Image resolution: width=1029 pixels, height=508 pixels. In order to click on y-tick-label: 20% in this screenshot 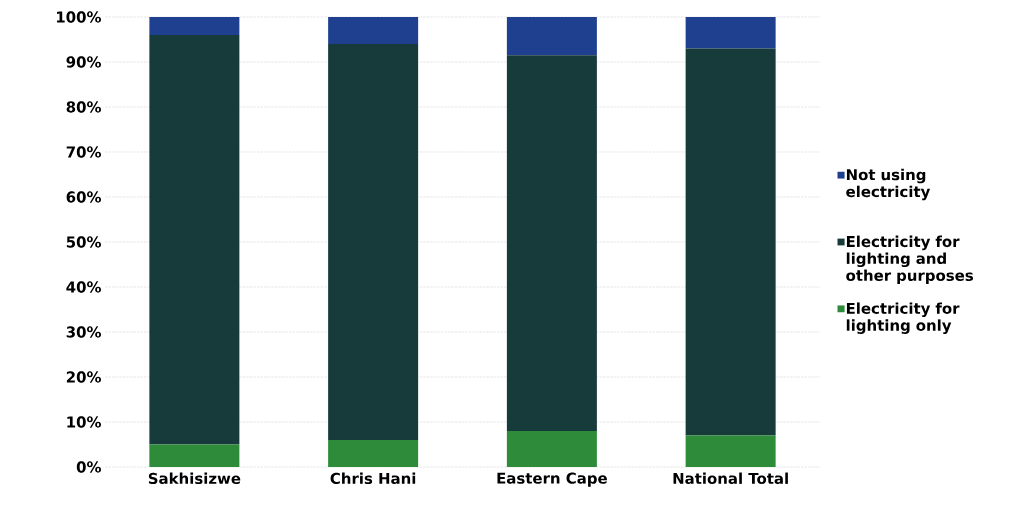, I will do `click(84, 377)`.